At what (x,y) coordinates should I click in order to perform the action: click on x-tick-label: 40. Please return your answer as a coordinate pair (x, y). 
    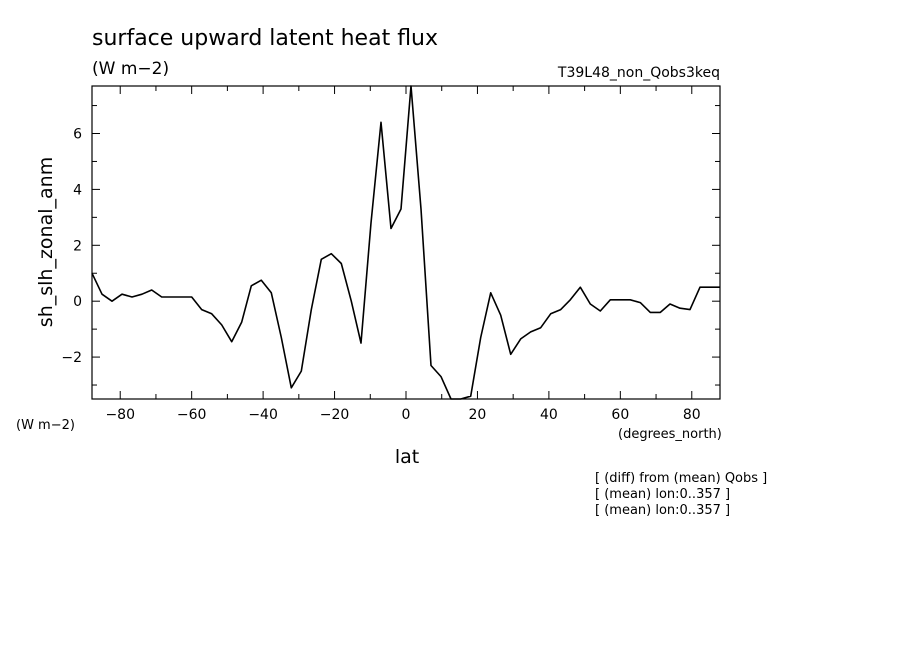
    Looking at the image, I should click on (549, 415).